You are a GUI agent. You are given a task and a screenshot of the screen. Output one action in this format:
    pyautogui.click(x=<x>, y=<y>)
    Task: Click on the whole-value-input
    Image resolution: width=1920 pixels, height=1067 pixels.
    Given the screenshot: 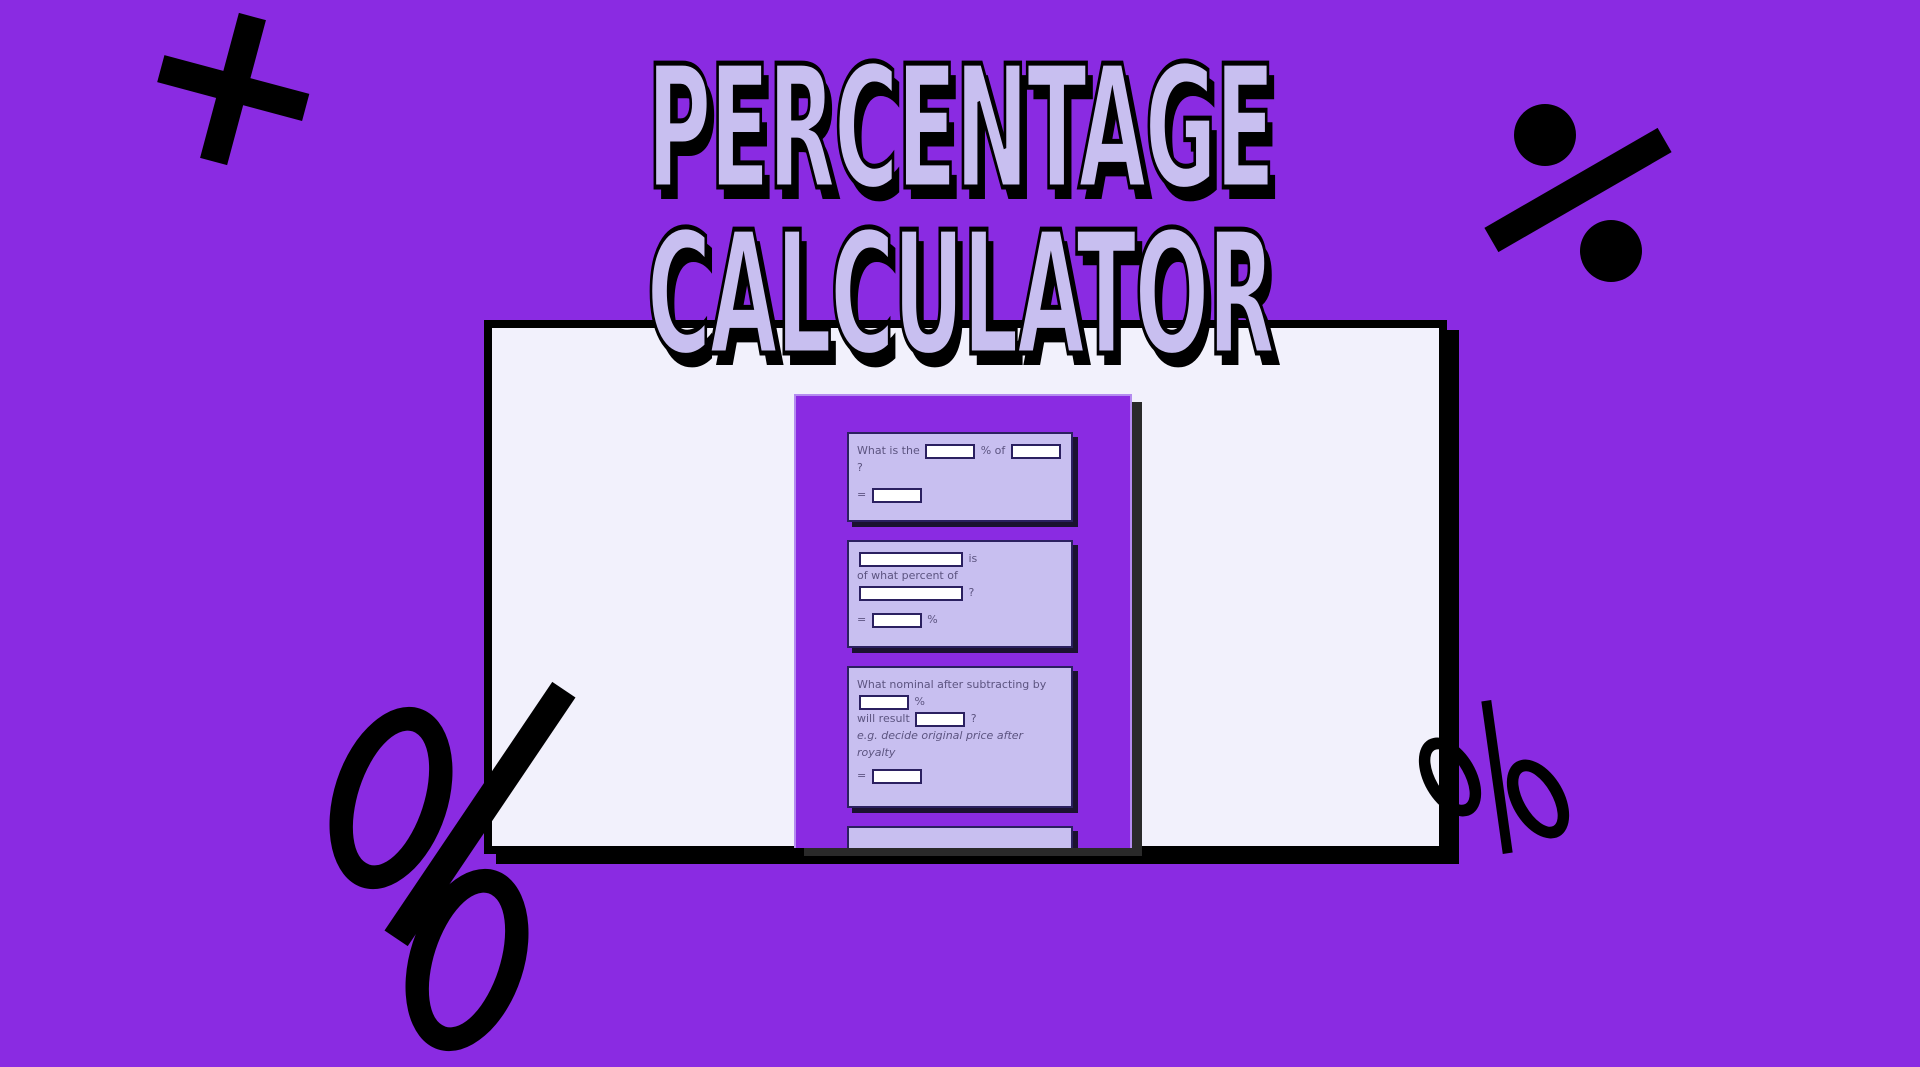 What is the action you would take?
    pyautogui.click(x=911, y=593)
    